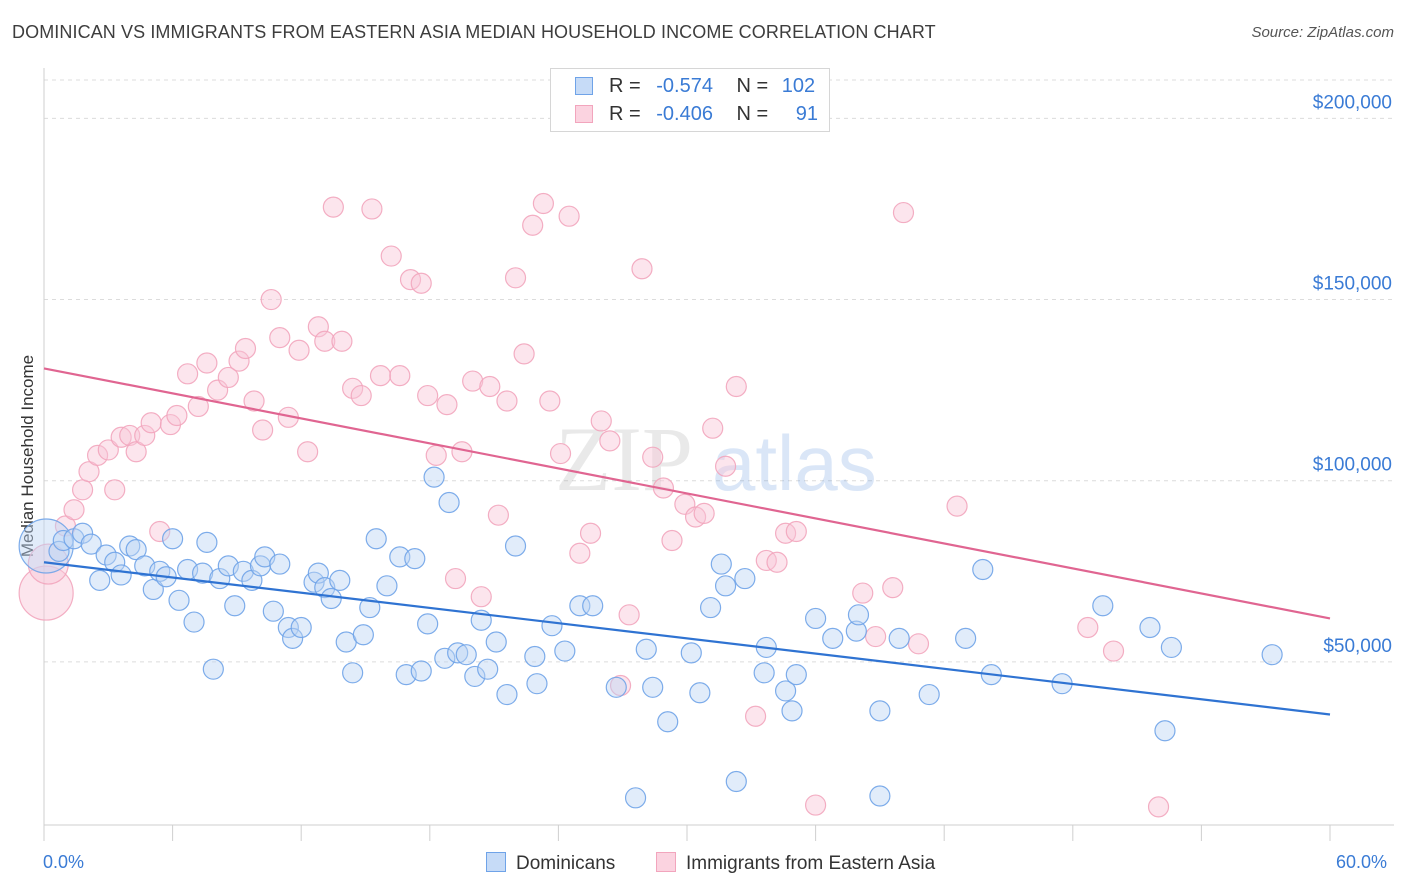 The height and width of the screenshot is (892, 1406). Describe the element at coordinates (1352, 374) in the screenshot. I see `y-tick-labels: $50,000 $100,000 $150,000 $200,000` at that location.